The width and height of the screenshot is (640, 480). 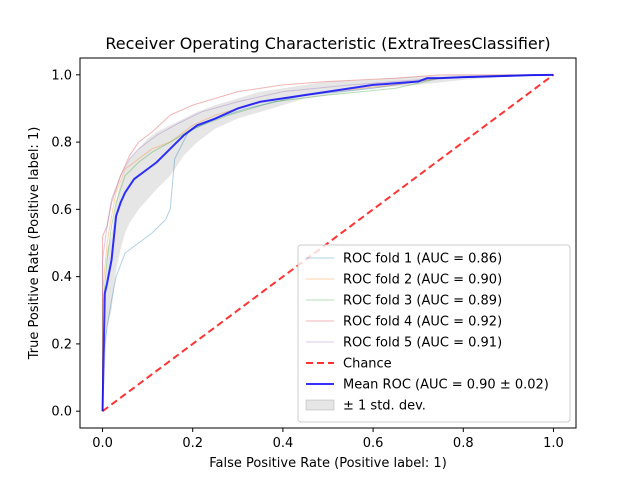 I want to click on x-axis-label: False Positive Rate (Positive label: 1), so click(x=328, y=463).